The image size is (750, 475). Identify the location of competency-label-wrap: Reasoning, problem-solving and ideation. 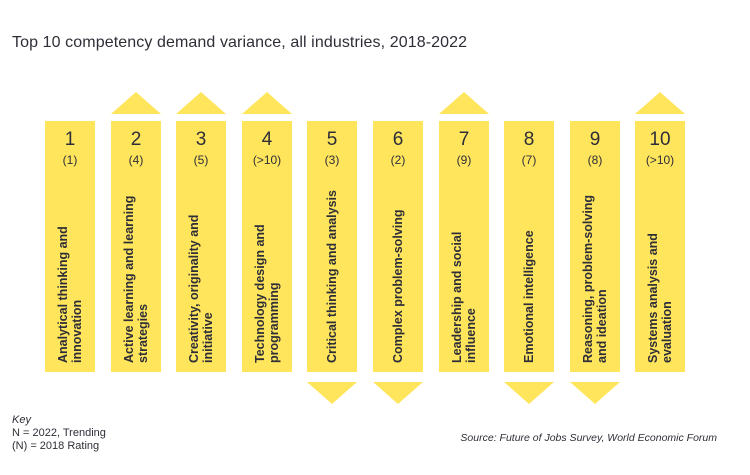
(595, 275).